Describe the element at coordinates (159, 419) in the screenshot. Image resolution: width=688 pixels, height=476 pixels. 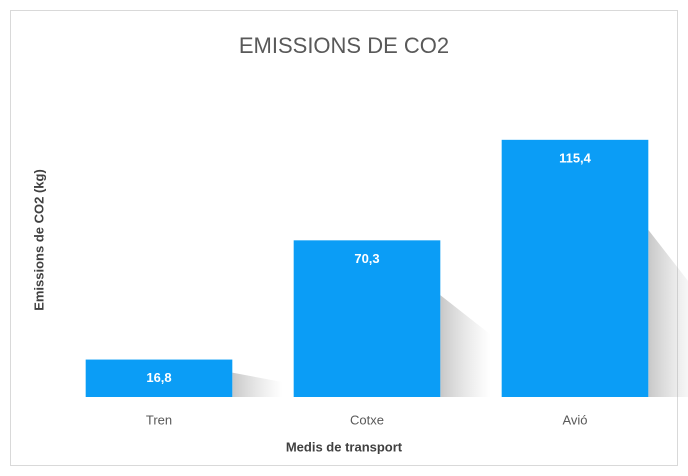
I see `x-tick-label: Tren` at that location.